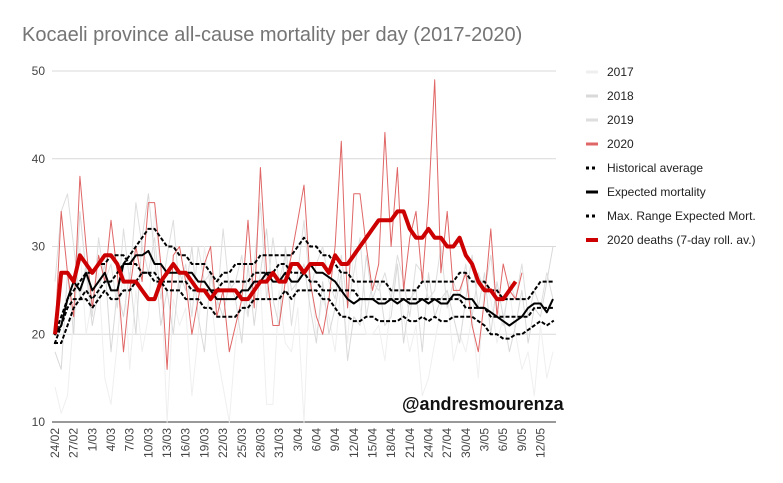 This screenshot has height=483, width=783. I want to click on legend-entry: Expected mortality, so click(656, 192).